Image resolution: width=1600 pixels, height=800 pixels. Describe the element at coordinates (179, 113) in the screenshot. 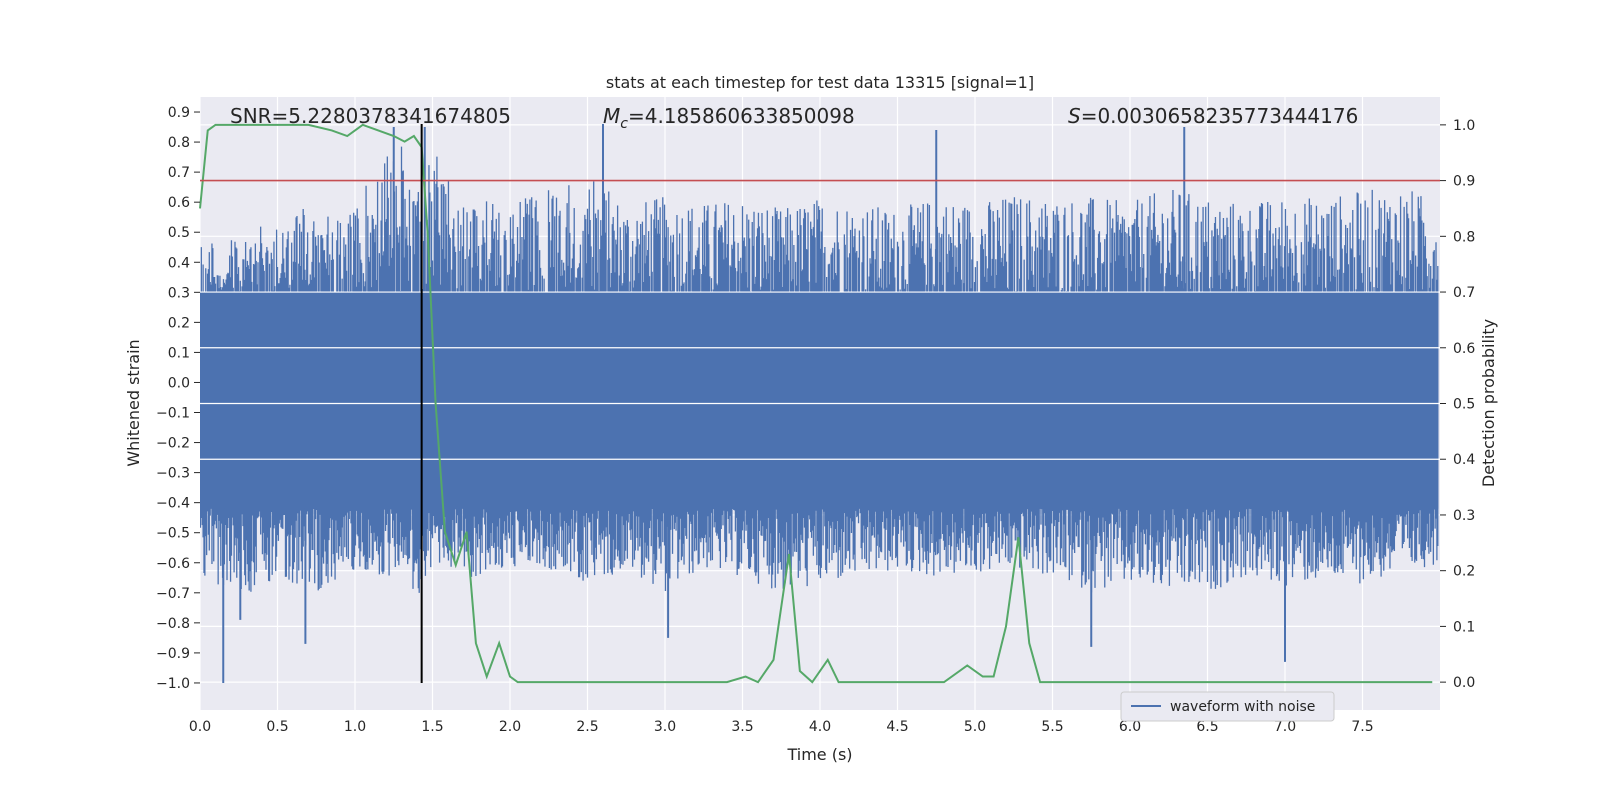

I see `y-left-tick-label-0: 0.9` at that location.